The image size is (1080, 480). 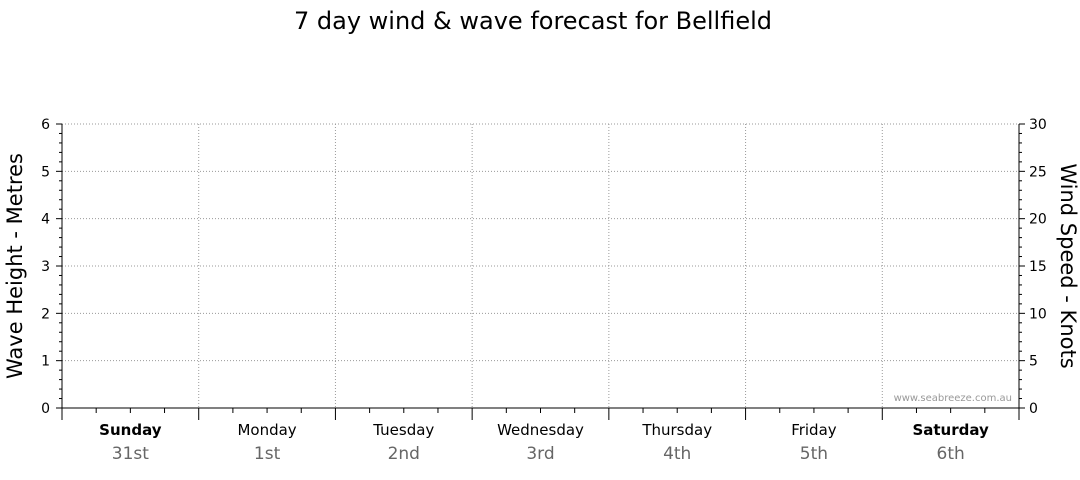 What do you see at coordinates (15, 266) in the screenshot?
I see `left-axis-title: Wave Height - Metres` at bounding box center [15, 266].